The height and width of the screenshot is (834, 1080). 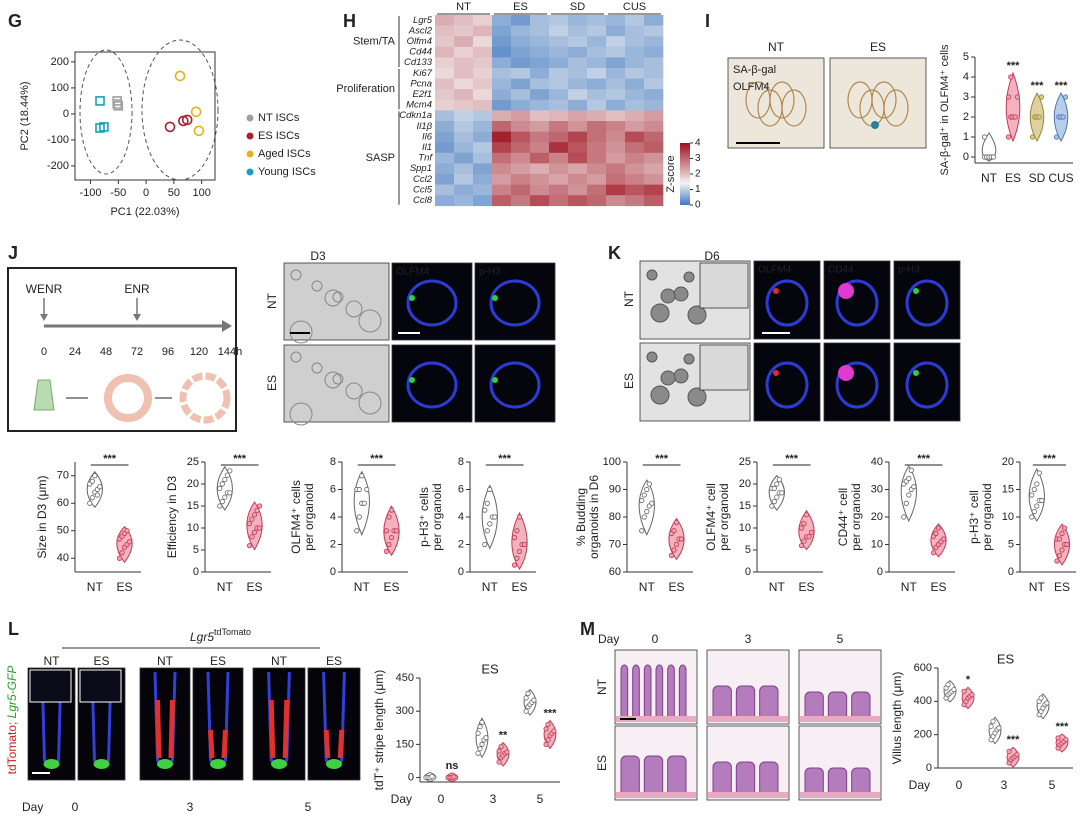 What do you see at coordinates (634, 7) in the screenshot?
I see `column-label: CUS` at bounding box center [634, 7].